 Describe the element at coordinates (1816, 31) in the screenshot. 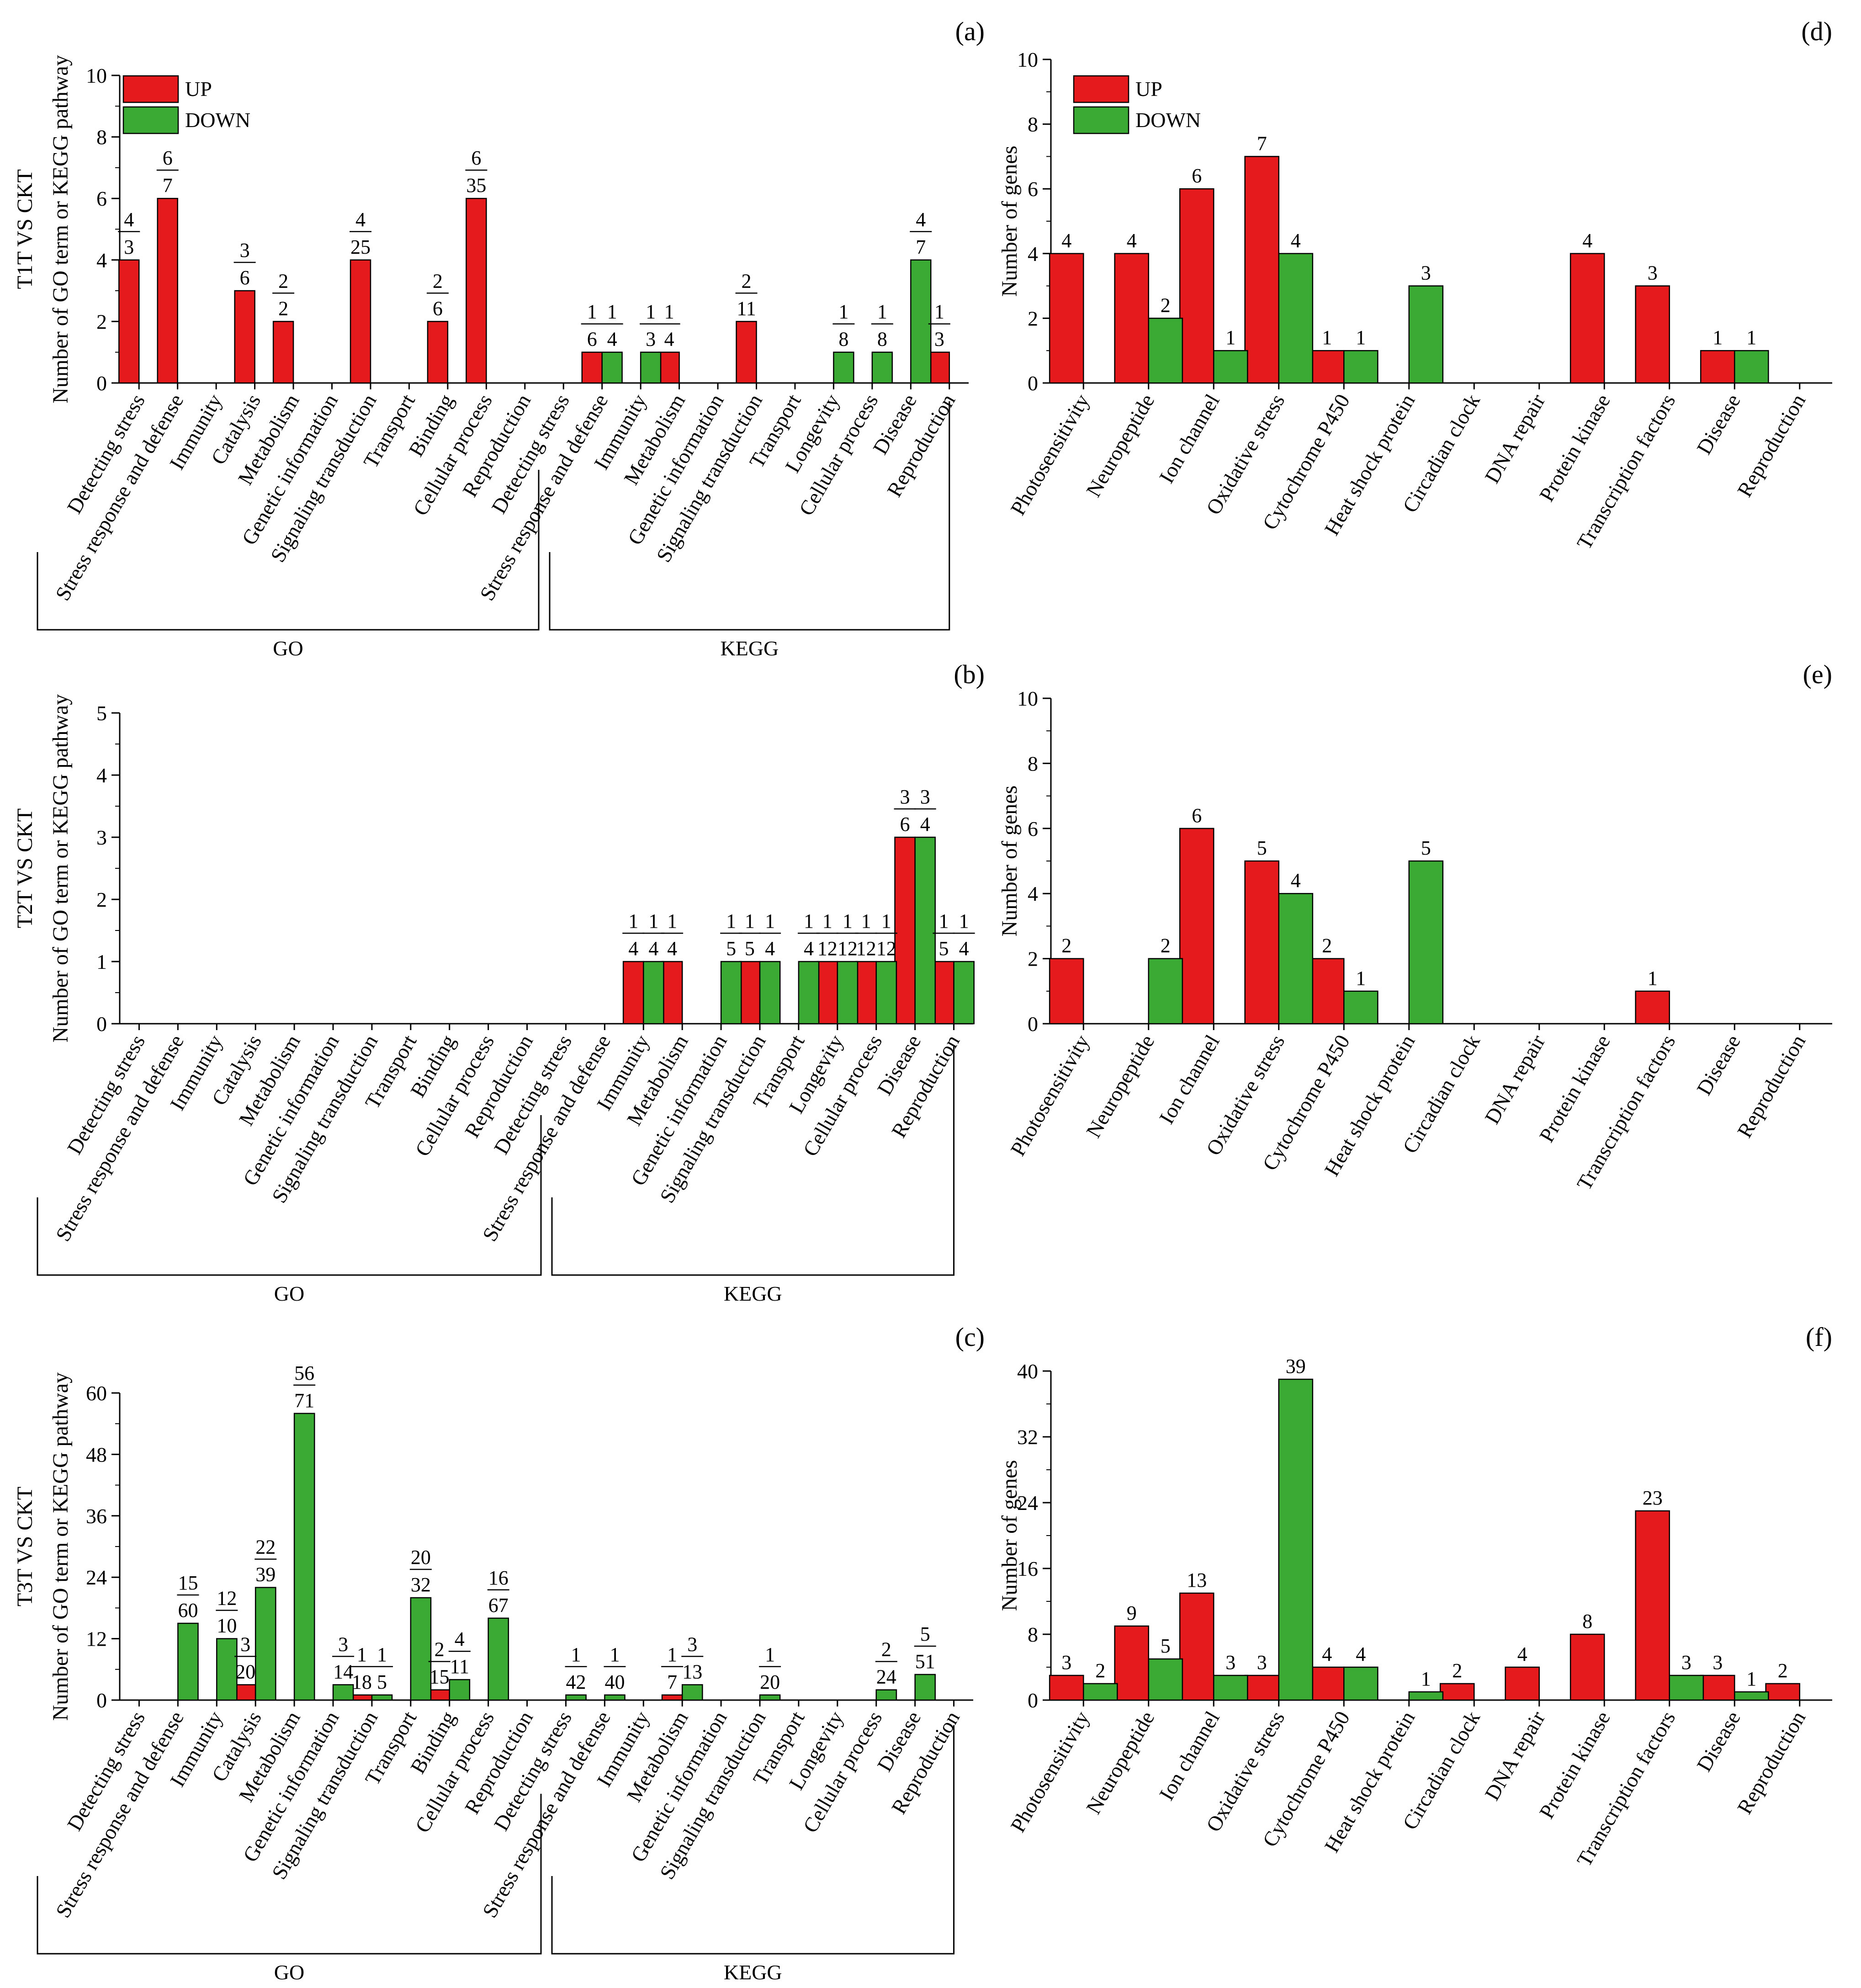

I see `panel-label: (d)` at that location.